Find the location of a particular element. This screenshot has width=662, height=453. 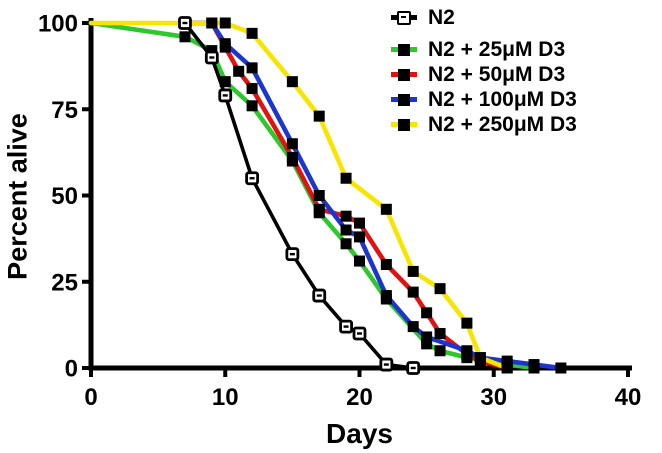

y-tick-label: 50 is located at coordinates (64, 196).